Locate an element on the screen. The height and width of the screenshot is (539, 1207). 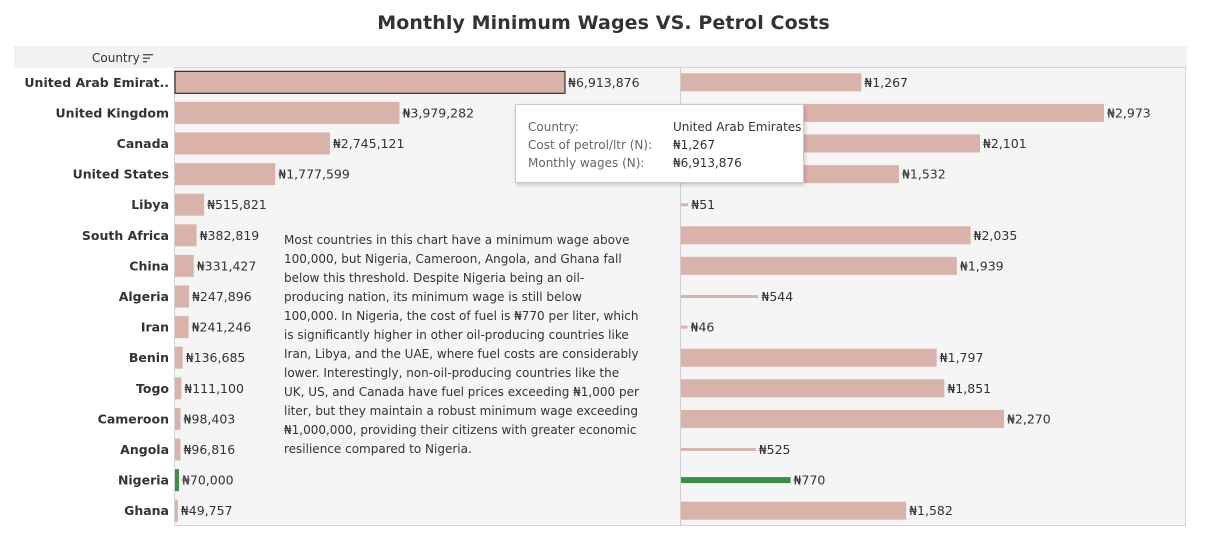
wage-label-togo: ₦111,100 is located at coordinates (214, 388).